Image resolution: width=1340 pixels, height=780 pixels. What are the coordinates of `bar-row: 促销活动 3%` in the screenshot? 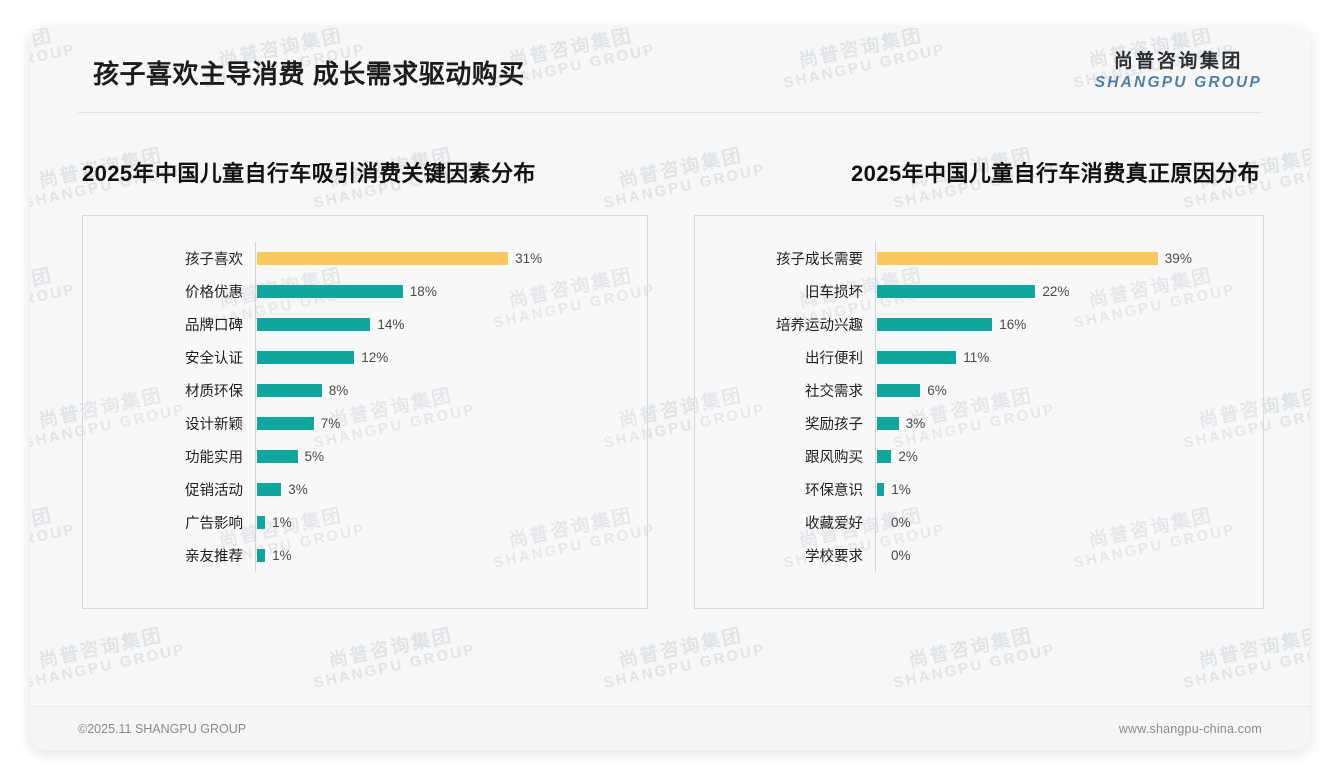 It's located at (358, 489).